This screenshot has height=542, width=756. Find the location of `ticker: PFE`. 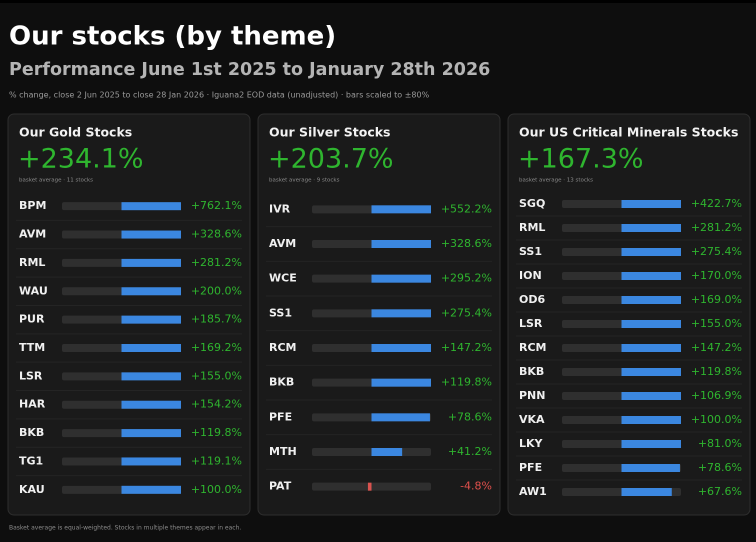

ticker: PFE is located at coordinates (280, 416).